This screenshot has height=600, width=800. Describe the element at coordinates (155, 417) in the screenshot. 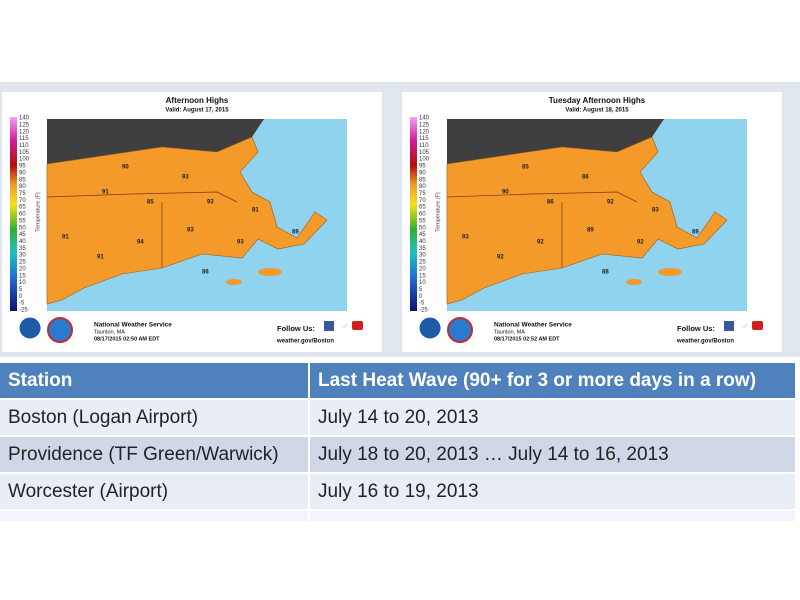

I see `table-cell: Boston (Logan Airport)` at that location.